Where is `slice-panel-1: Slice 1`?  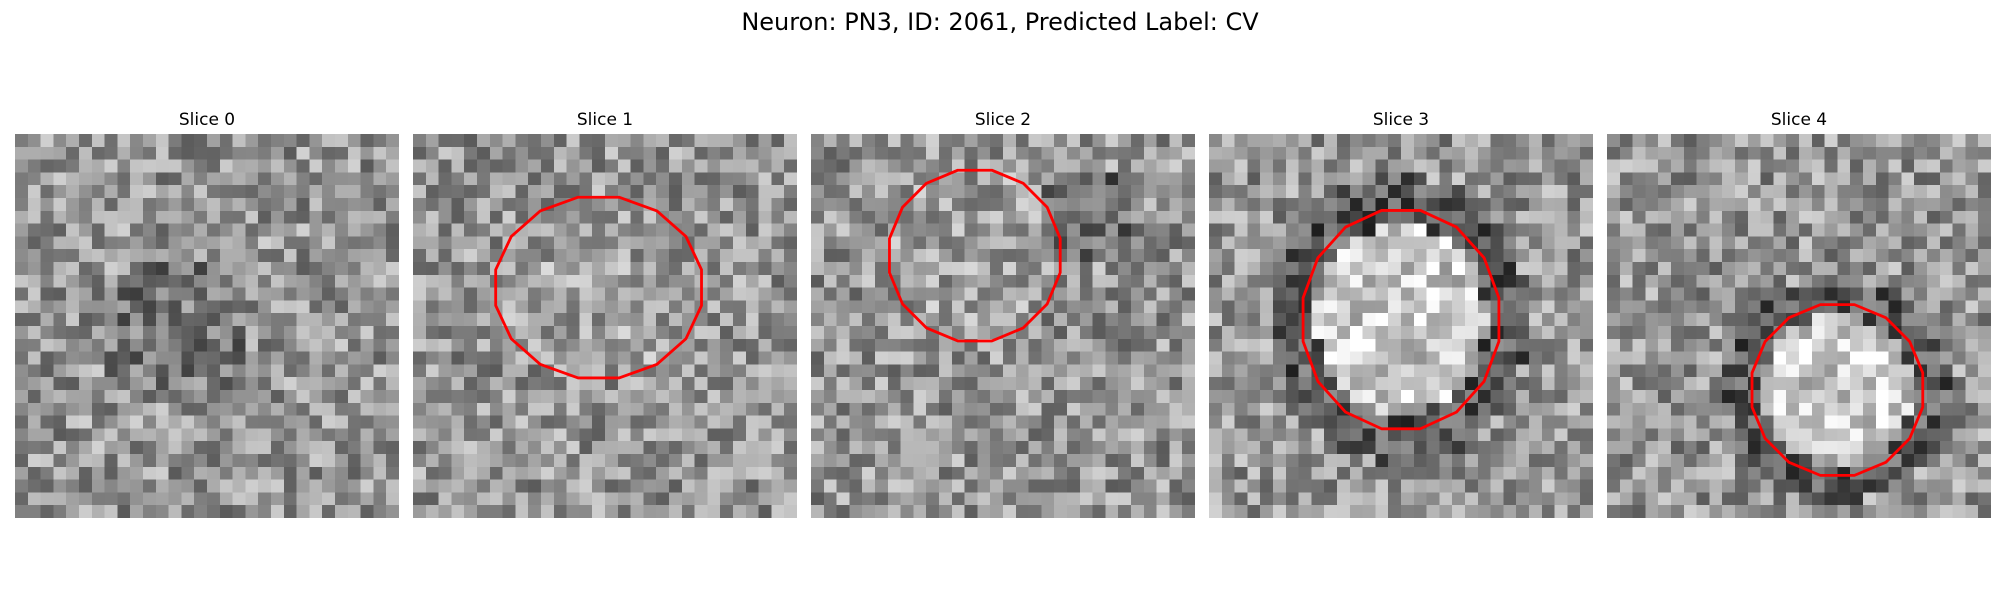
slice-panel-1: Slice 1 is located at coordinates (605, 313).